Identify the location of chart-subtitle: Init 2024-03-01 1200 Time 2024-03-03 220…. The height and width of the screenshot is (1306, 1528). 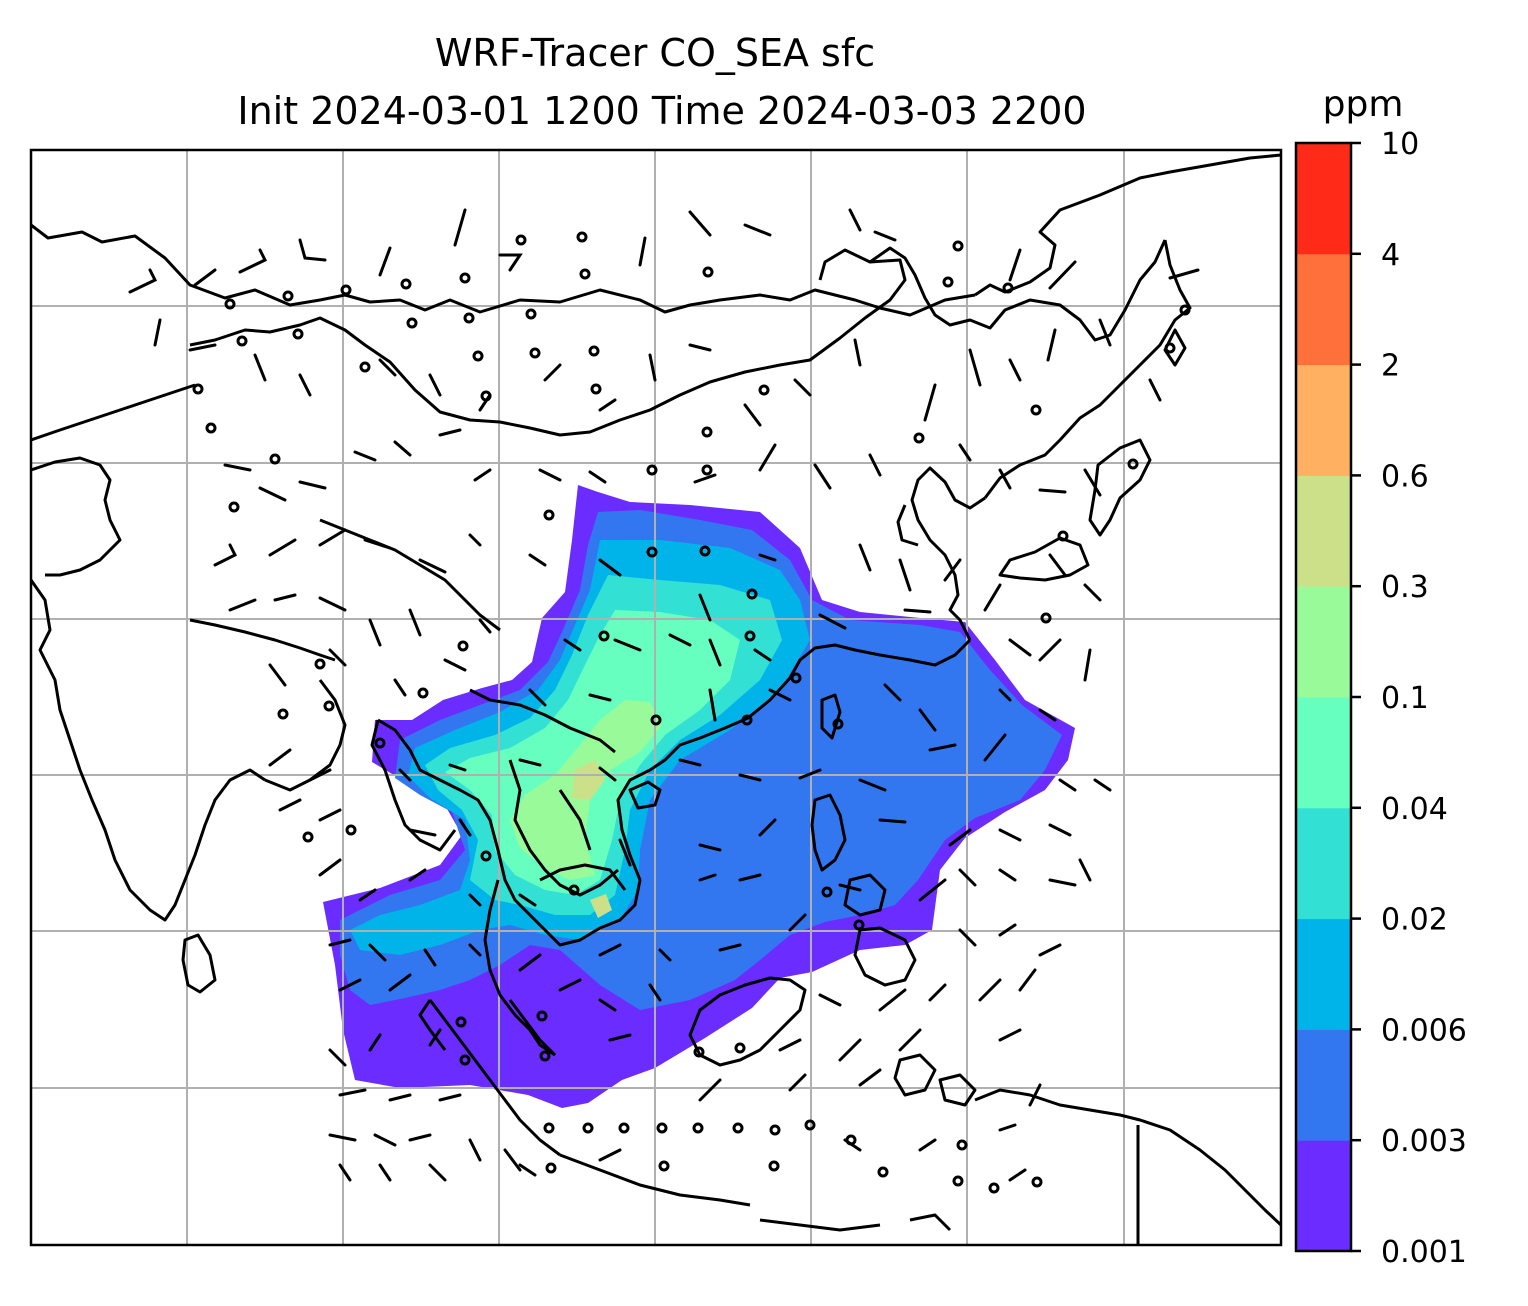
(661, 111).